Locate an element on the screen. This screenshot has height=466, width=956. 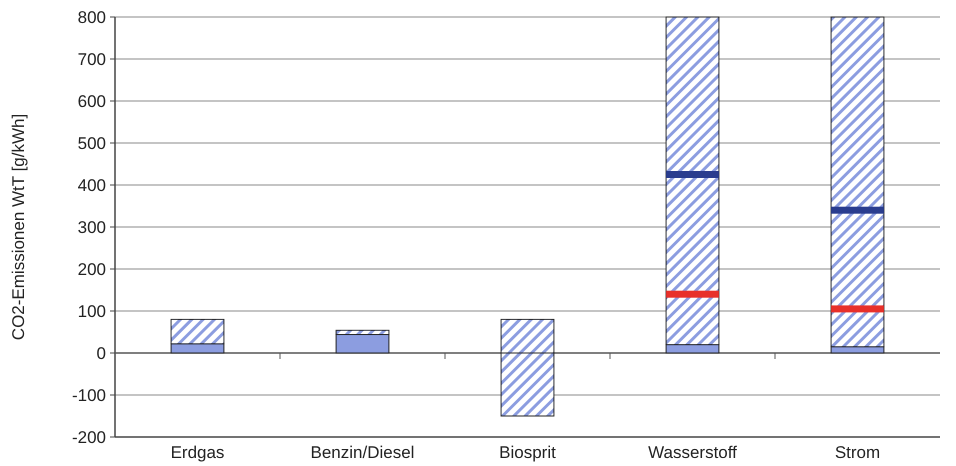
y-tick-label: 600 is located at coordinates (92, 101).